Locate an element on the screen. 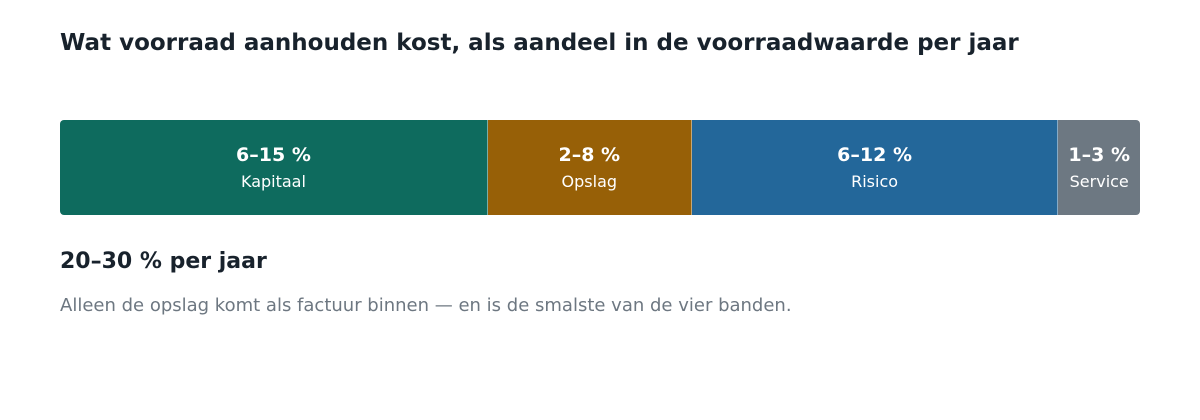 This screenshot has width=1200, height=420. segment-value-label: 2–8 % is located at coordinates (589, 154).